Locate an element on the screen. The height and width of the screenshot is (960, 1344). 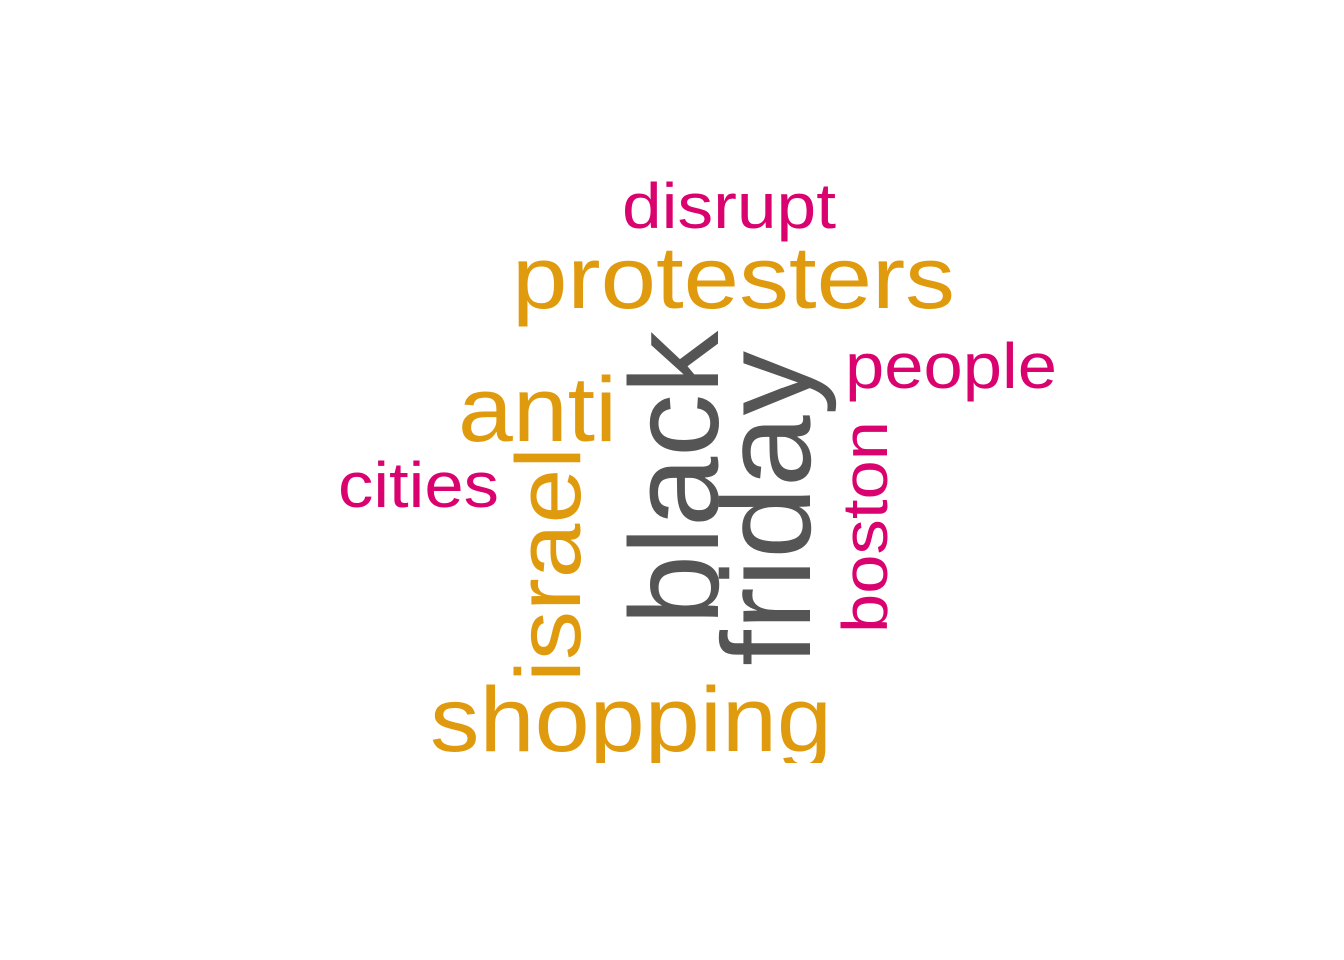
word-boston: boston is located at coordinates (865, 527).